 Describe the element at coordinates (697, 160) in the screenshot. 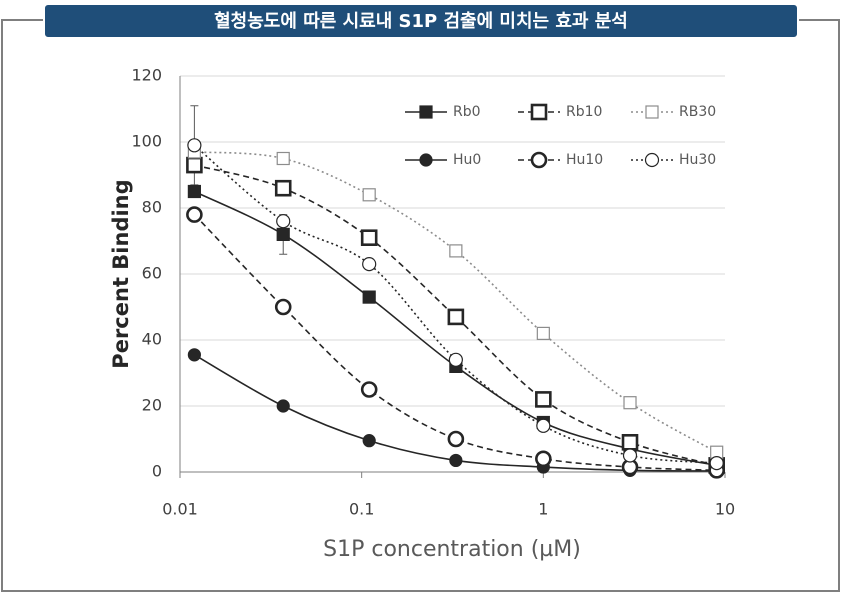

I see `legend-label: Hu30` at that location.